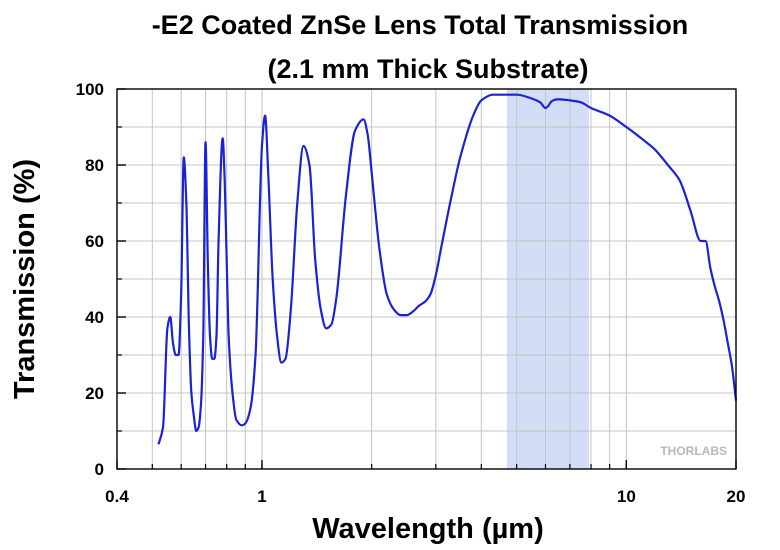  Describe the element at coordinates (736, 496) in the screenshot. I see `x-tick-label: 20` at that location.